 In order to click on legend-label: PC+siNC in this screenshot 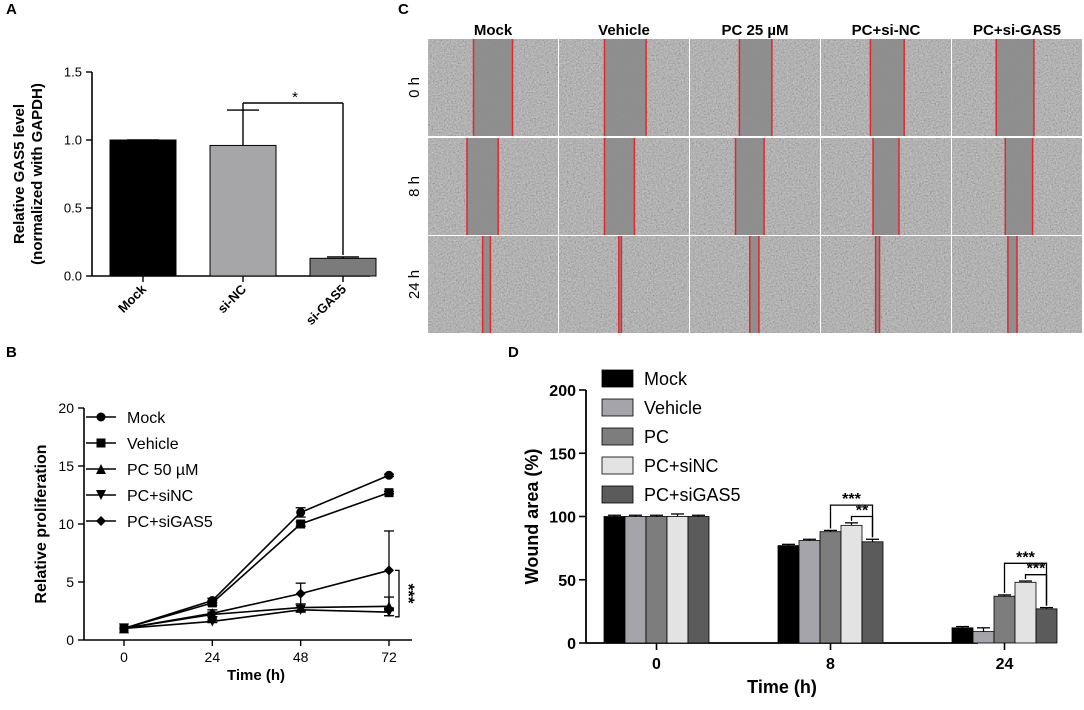, I will do `click(681, 466)`.